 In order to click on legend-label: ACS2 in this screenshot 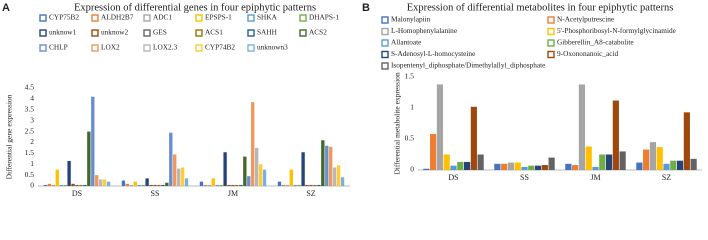, I will do `click(318, 32)`.